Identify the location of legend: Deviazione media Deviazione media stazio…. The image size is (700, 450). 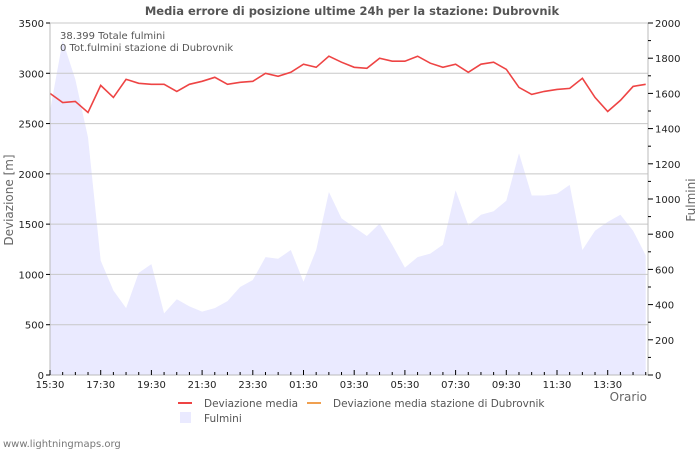
(361, 411).